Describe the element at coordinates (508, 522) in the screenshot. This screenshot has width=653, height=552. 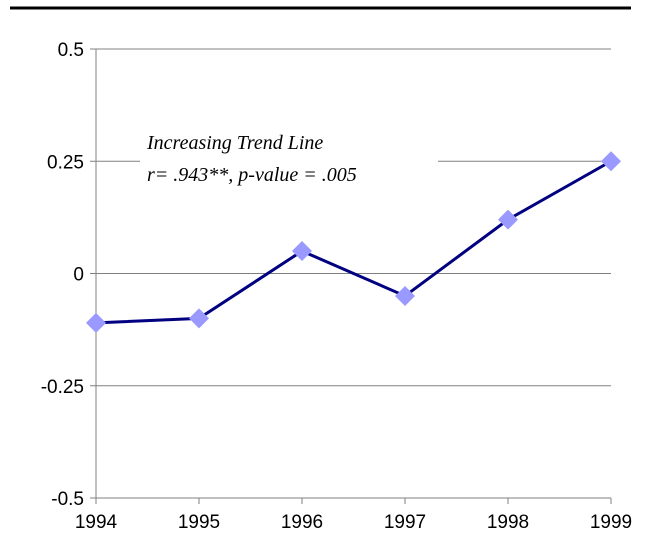
I see `x-tick-label: 1998` at that location.